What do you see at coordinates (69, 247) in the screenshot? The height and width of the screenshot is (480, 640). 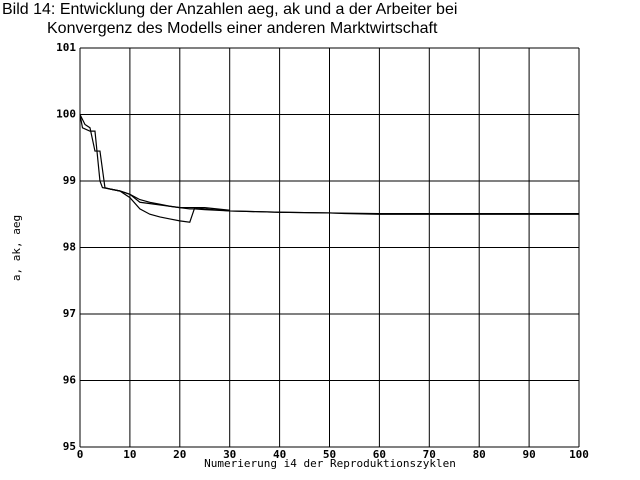 I see `y-tick-label: 98` at bounding box center [69, 247].